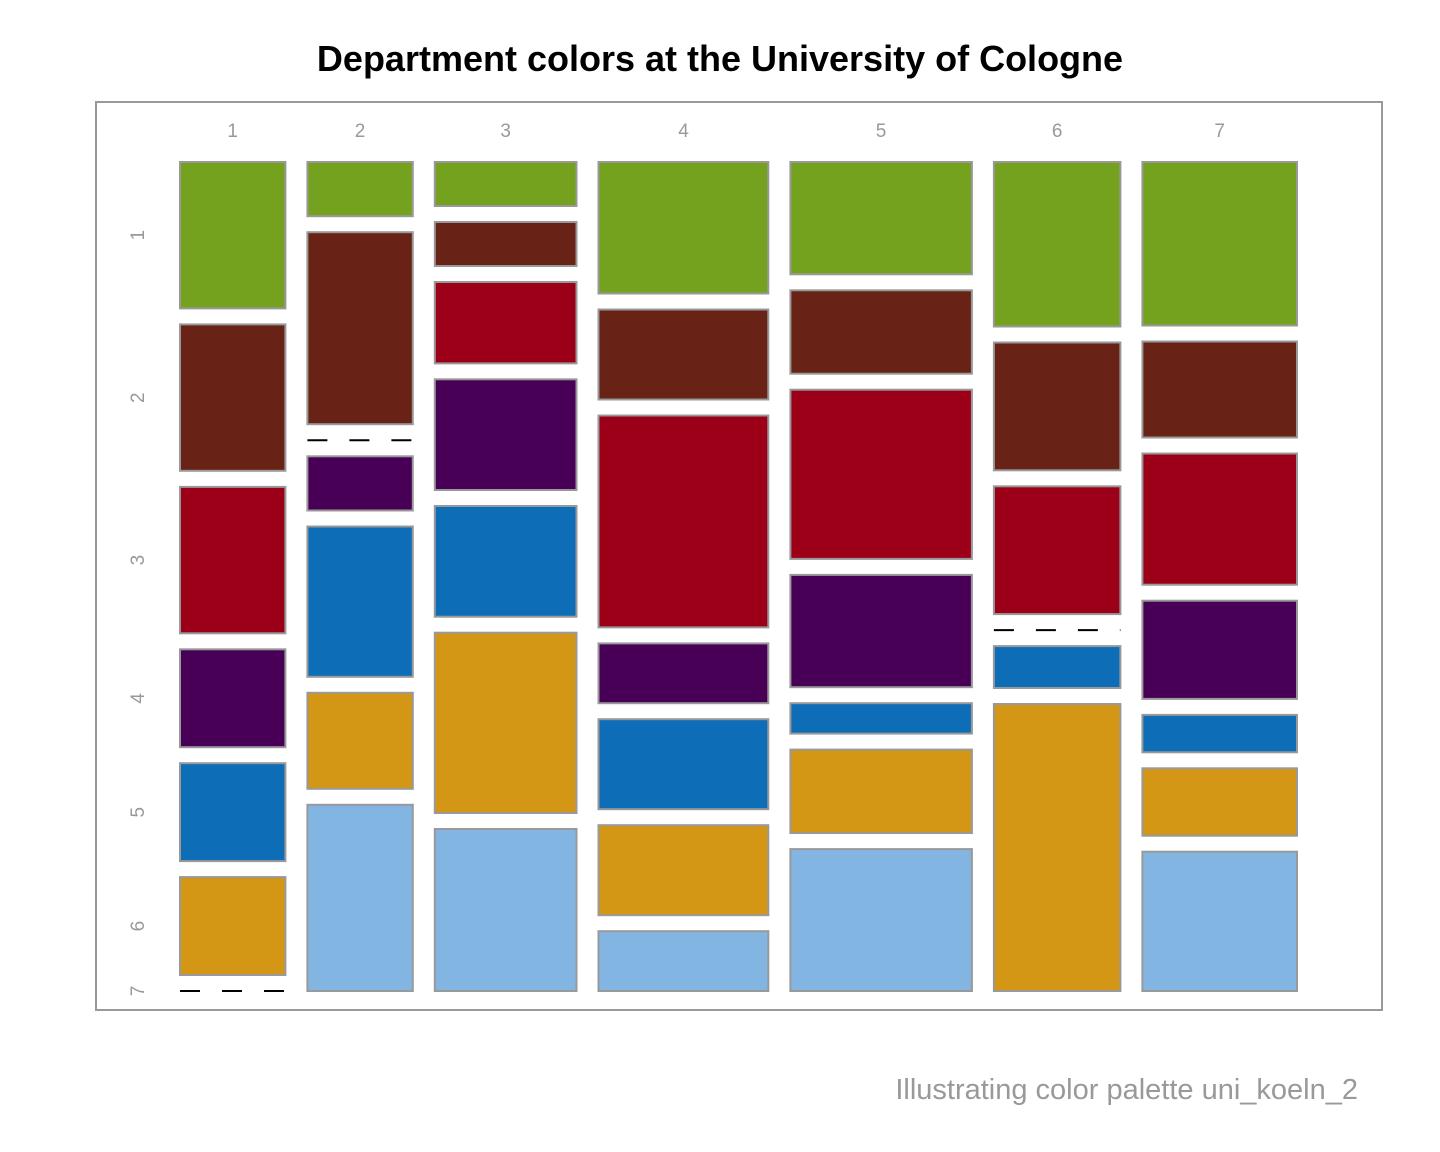  What do you see at coordinates (138, 235) in the screenshot?
I see `y-tick-label: 1` at bounding box center [138, 235].